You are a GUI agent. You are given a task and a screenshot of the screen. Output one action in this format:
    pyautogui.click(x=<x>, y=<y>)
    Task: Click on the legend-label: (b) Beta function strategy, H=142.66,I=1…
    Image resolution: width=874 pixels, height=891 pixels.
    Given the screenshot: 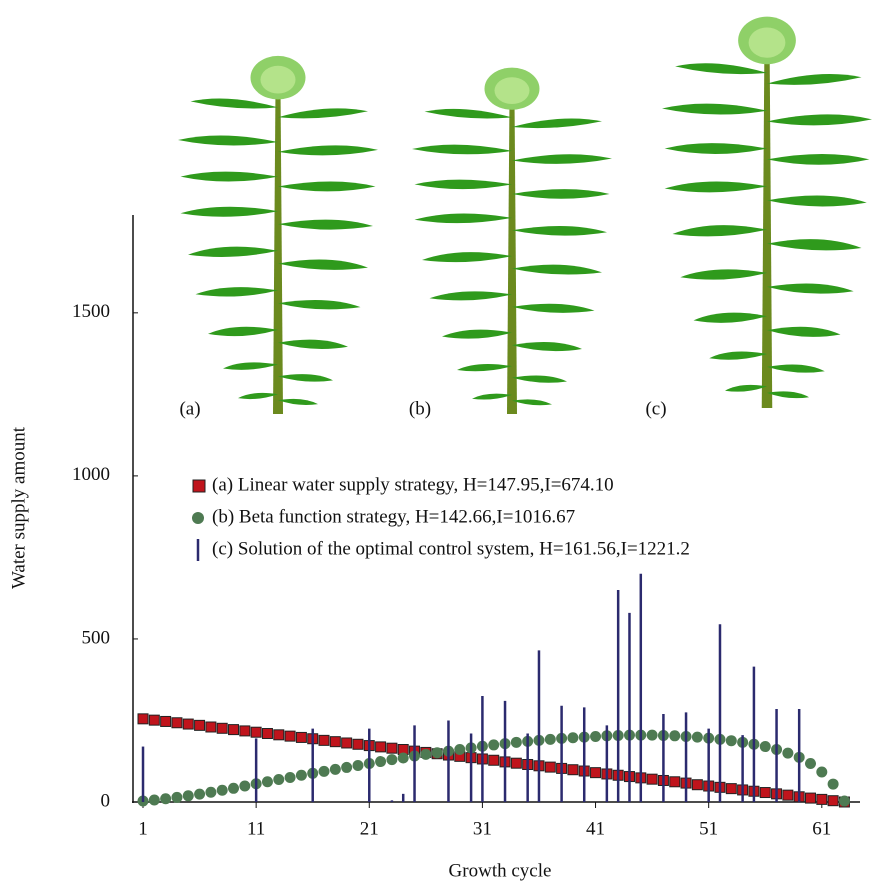 What is the action you would take?
    pyautogui.click(x=393, y=516)
    